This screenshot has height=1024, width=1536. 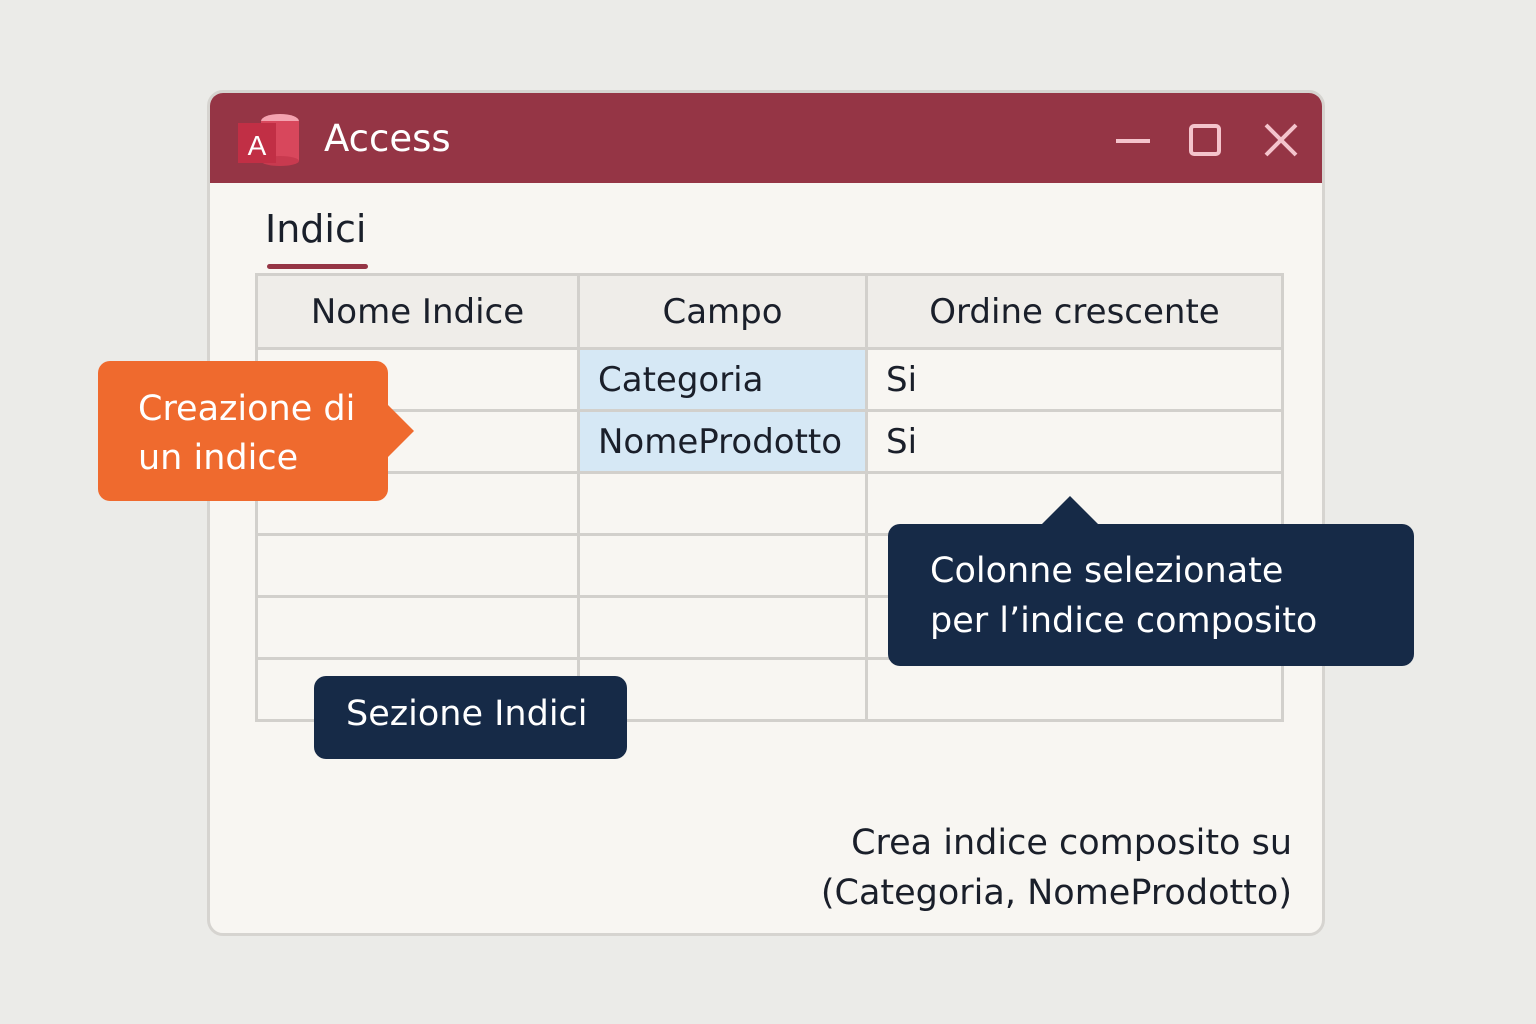 I want to click on table-row: NomeProdotto Si, so click(x=769, y=441).